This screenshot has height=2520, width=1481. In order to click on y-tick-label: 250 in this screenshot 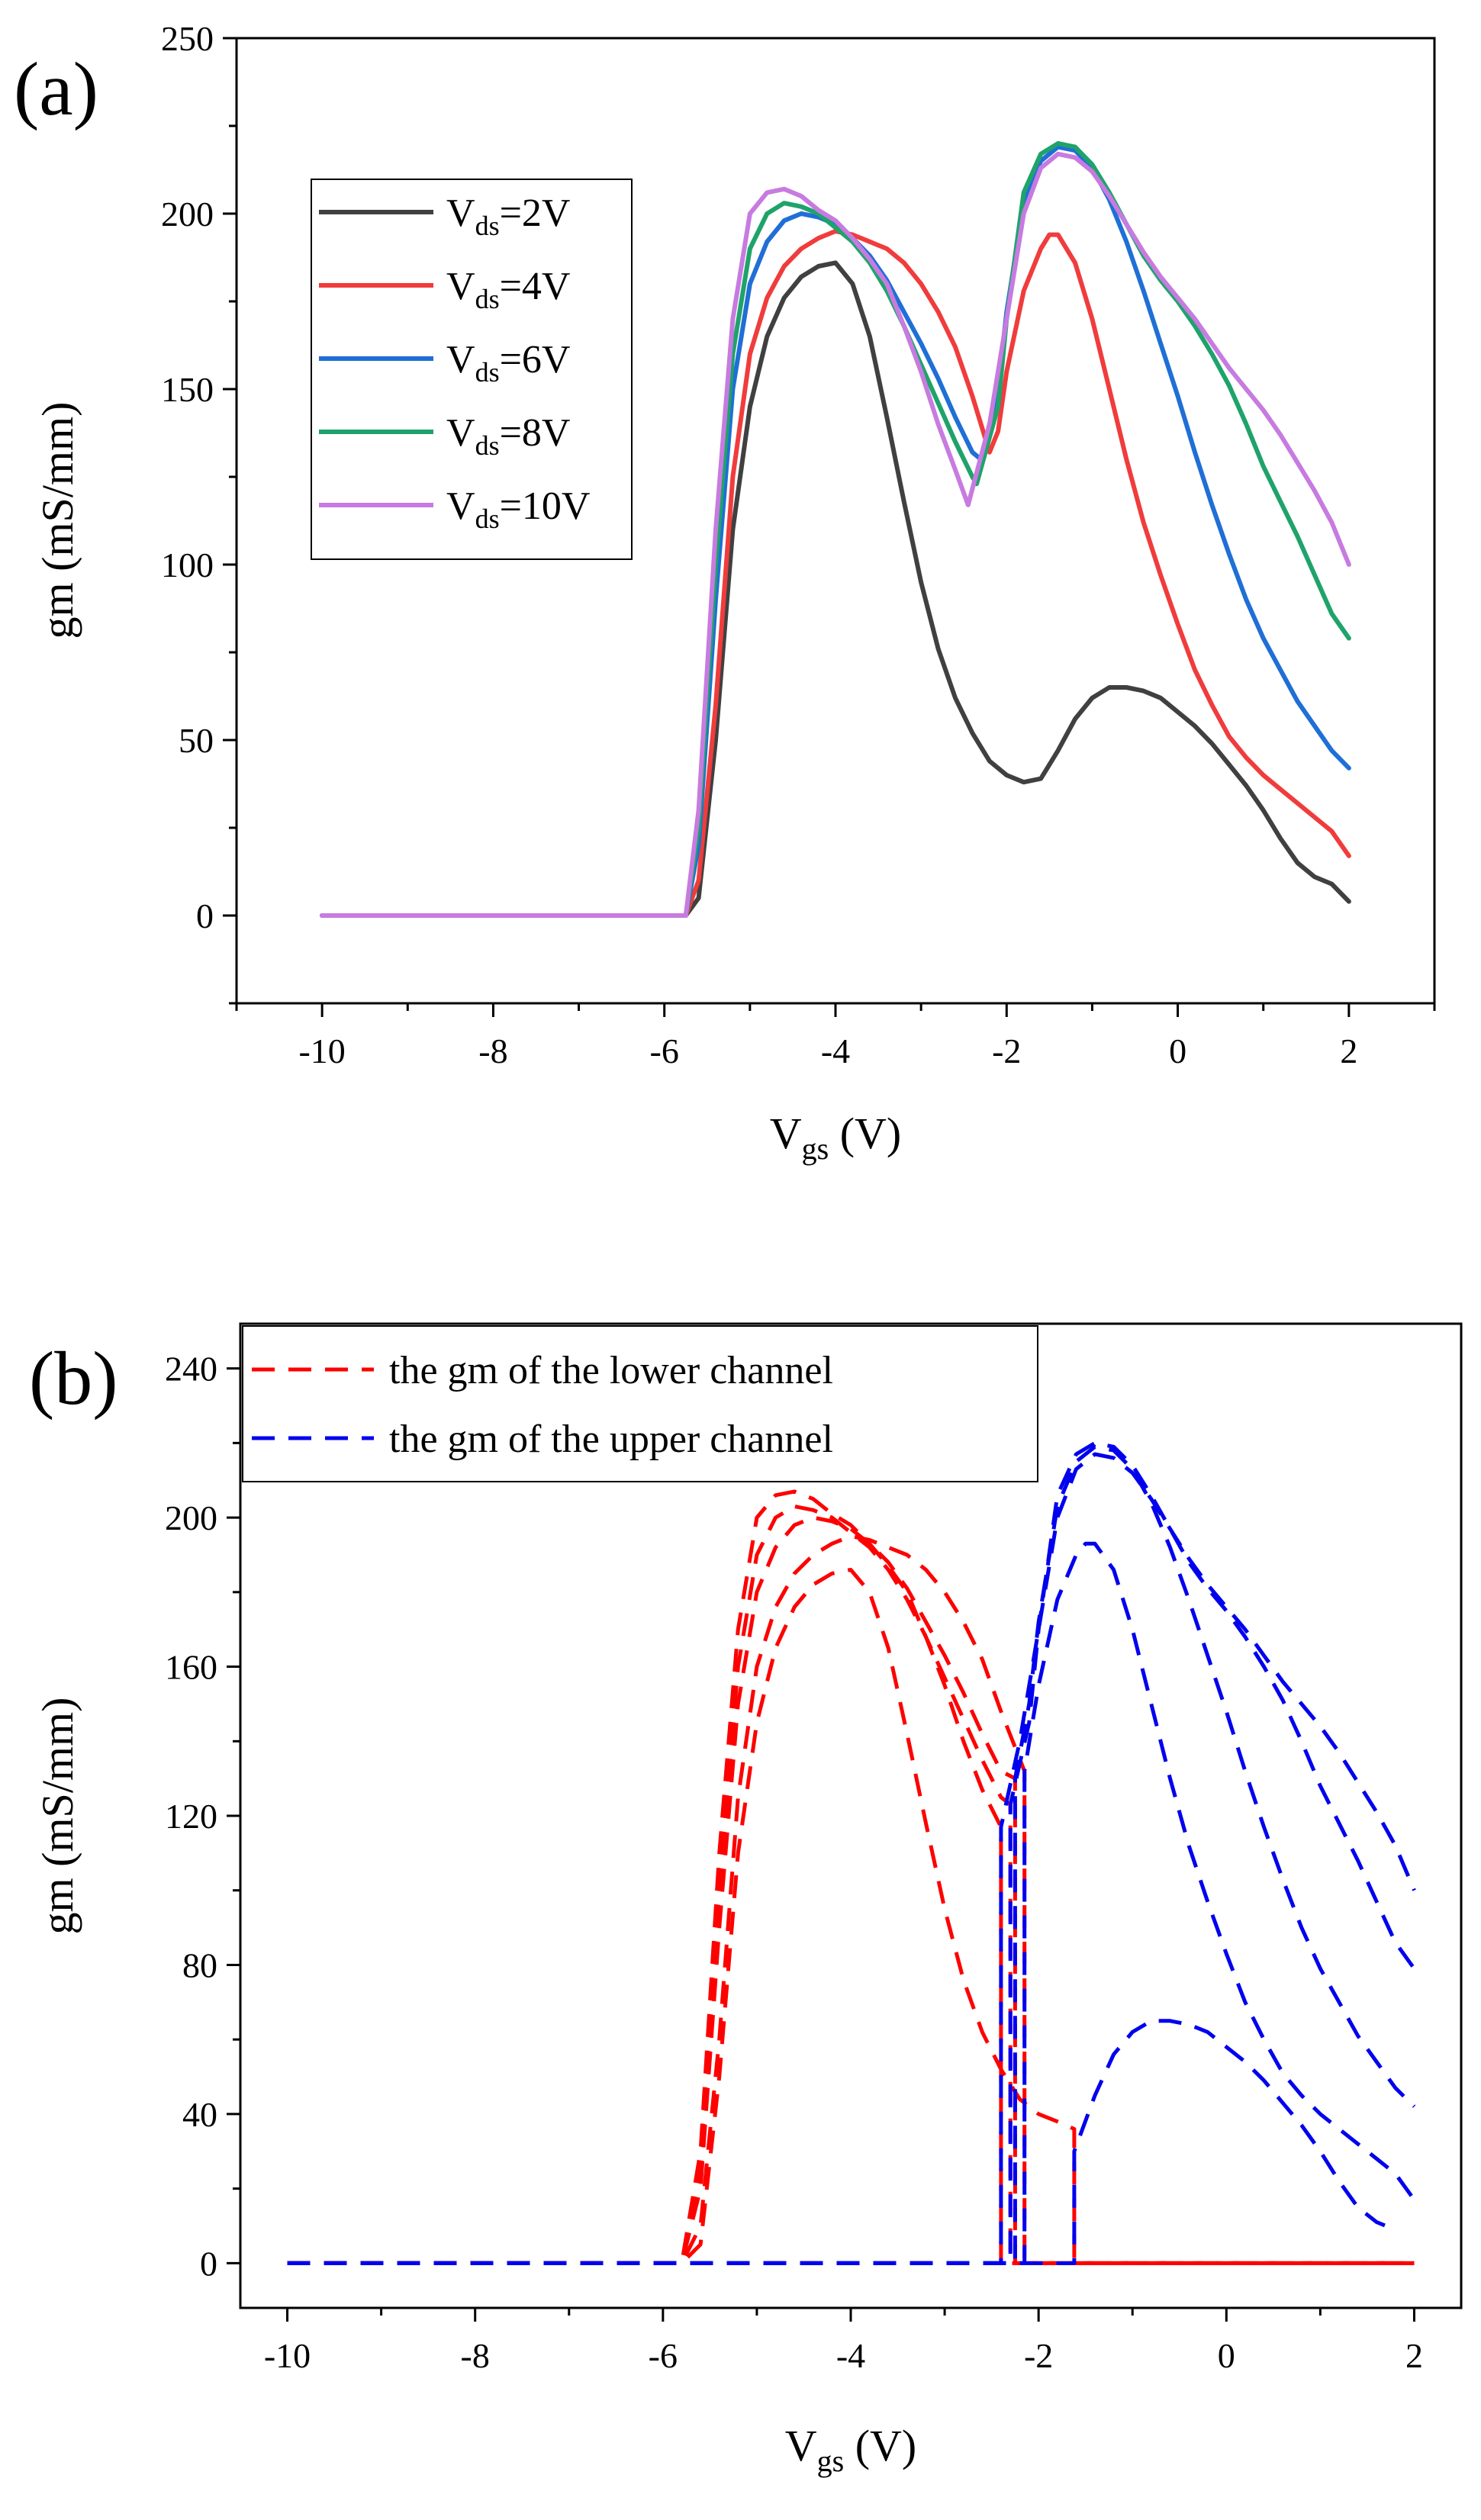, I will do `click(187, 38)`.